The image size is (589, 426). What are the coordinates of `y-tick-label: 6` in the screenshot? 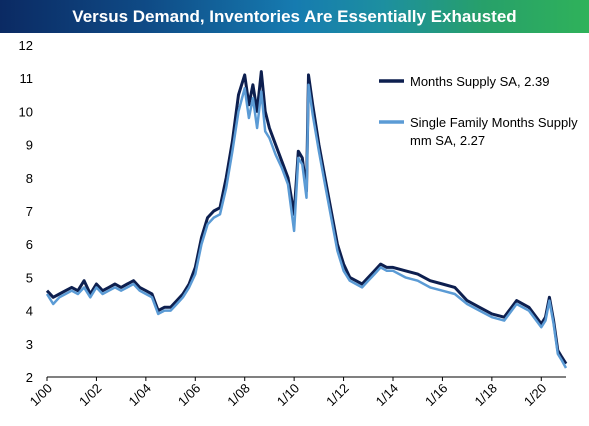 It's located at (29, 244).